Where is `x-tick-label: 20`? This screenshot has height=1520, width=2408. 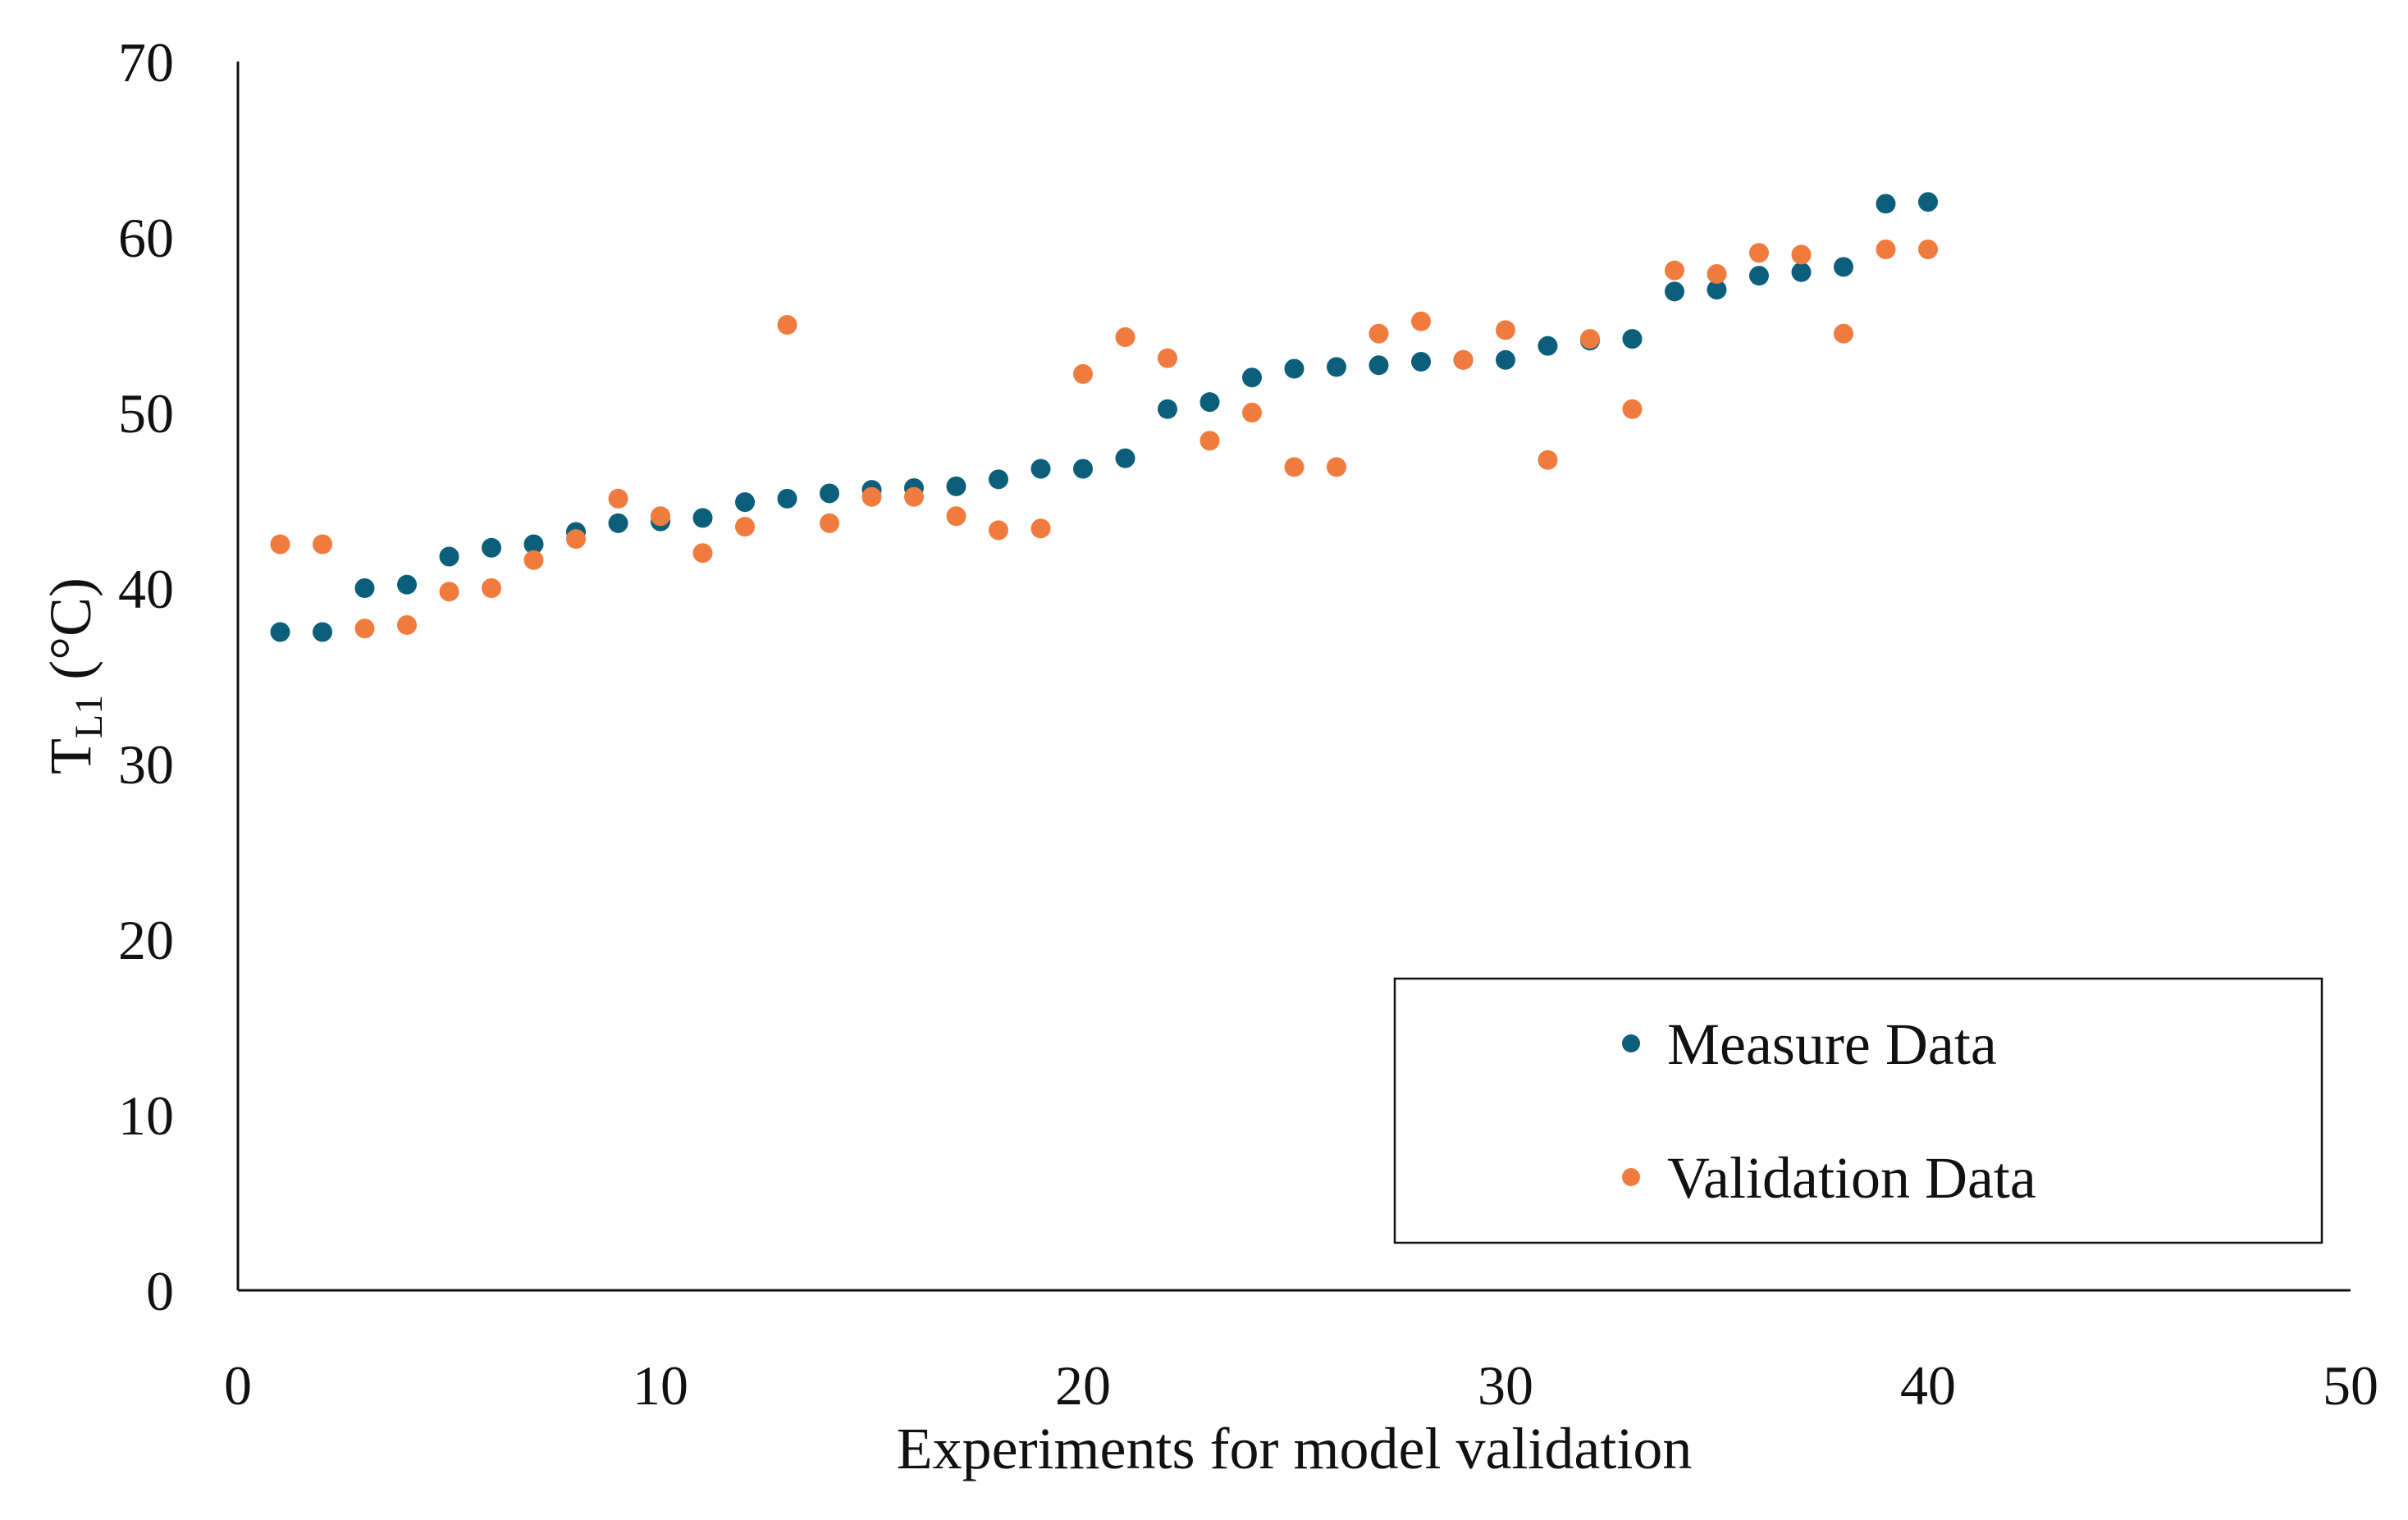 x-tick-label: 20 is located at coordinates (1083, 1386).